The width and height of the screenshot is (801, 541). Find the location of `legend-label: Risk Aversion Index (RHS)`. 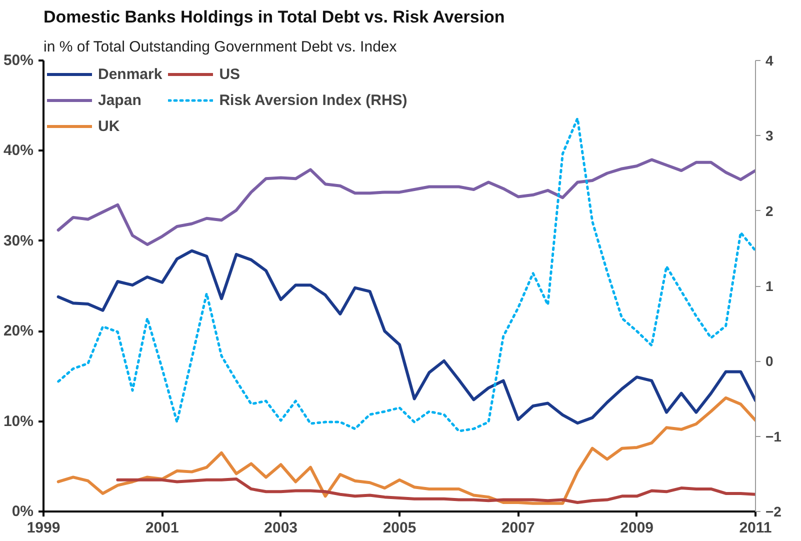

legend-label: Risk Aversion Index (RHS) is located at coordinates (313, 100).